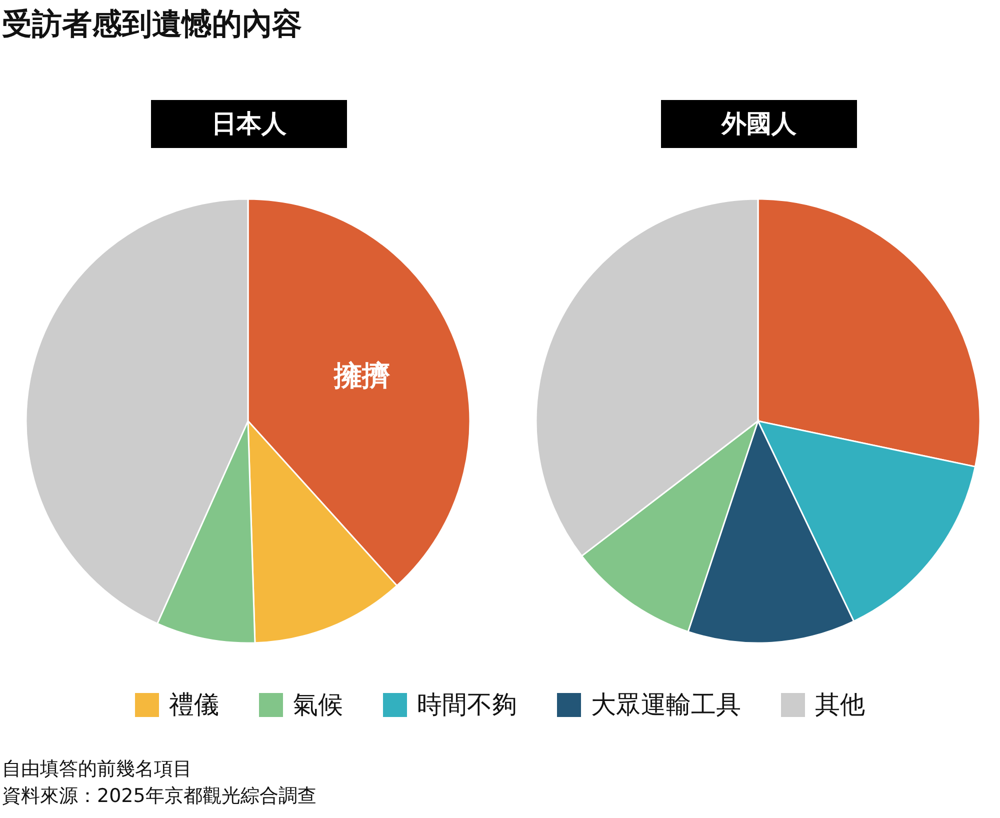 This screenshot has width=1000, height=818. I want to click on chart-title: 外國人, so click(759, 123).